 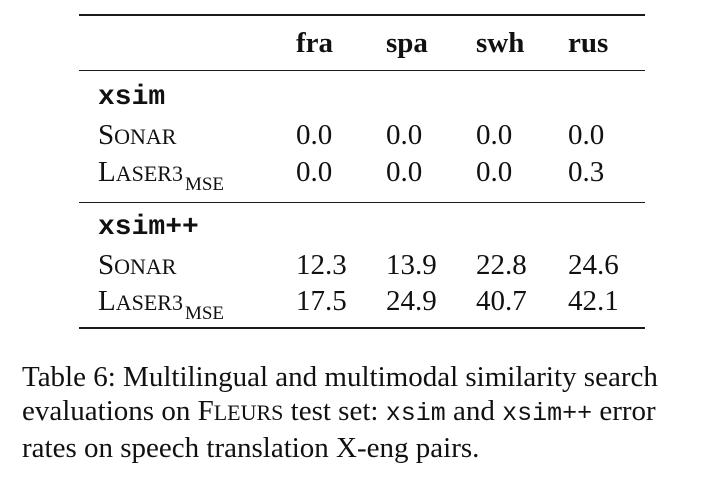 I want to click on table-cell: 0.3, so click(x=586, y=172).